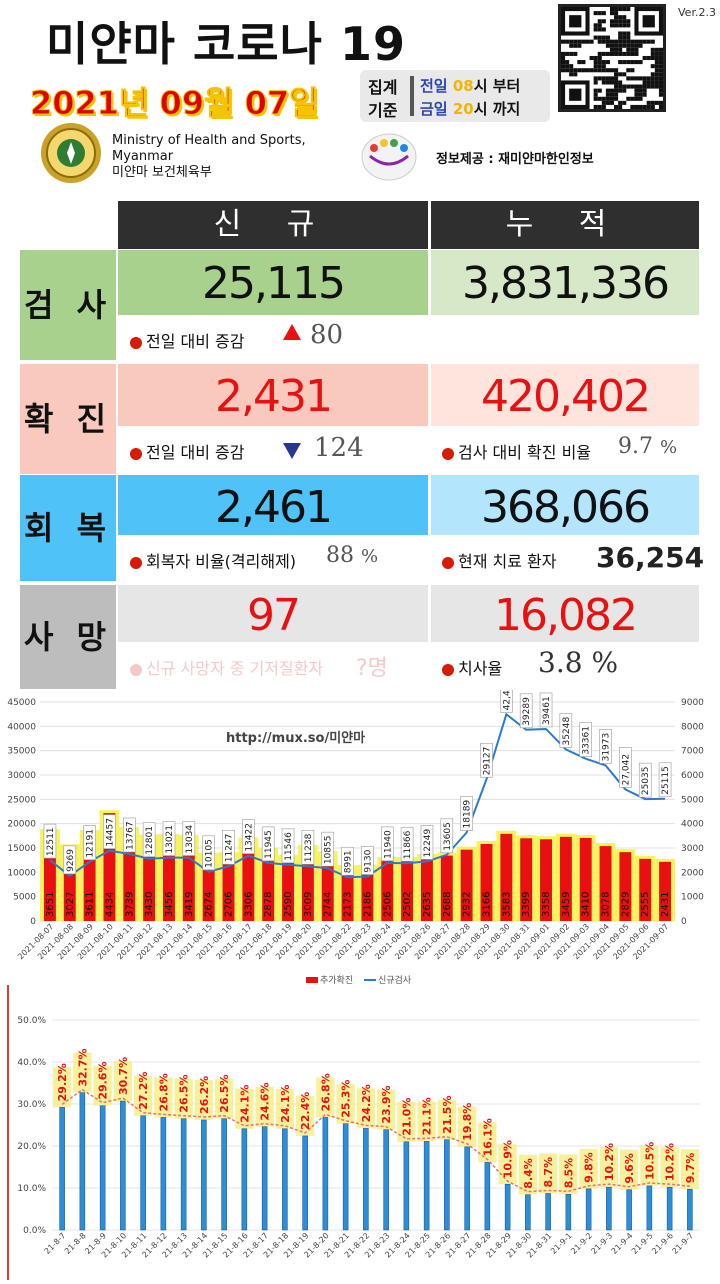 The height and width of the screenshot is (1284, 720). What do you see at coordinates (312, 980) in the screenshot?
I see `legend-cases-swatch` at bounding box center [312, 980].